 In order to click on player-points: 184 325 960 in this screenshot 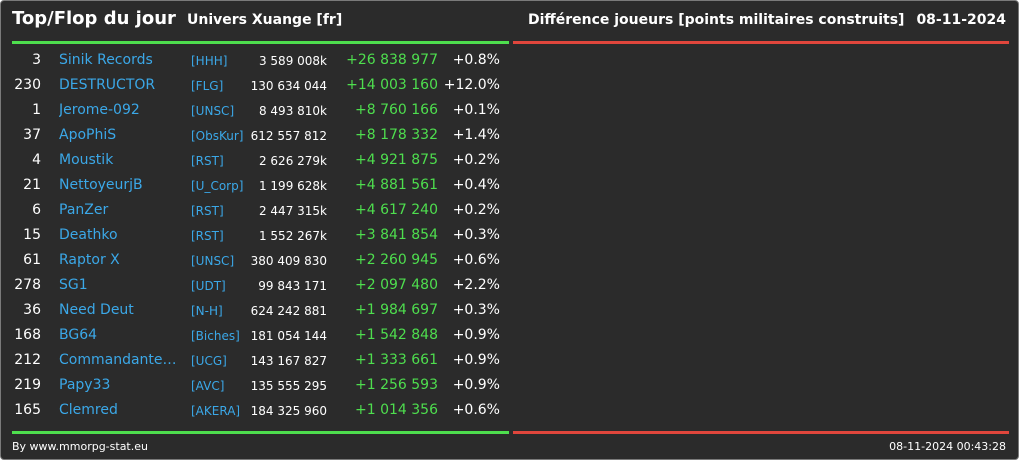, I will do `click(288, 411)`.